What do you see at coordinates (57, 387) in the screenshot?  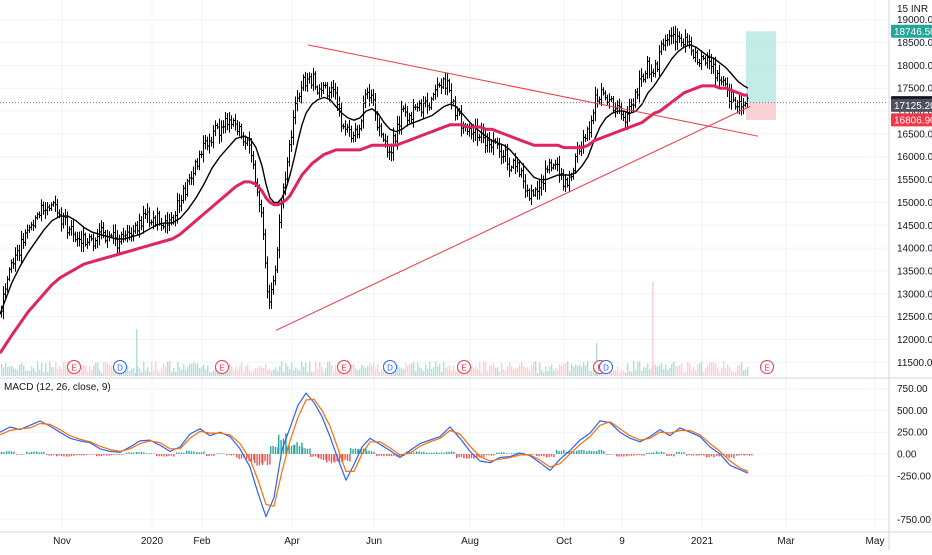 I see `macd-legend: MACD (12, 26, close, 9)` at bounding box center [57, 387].